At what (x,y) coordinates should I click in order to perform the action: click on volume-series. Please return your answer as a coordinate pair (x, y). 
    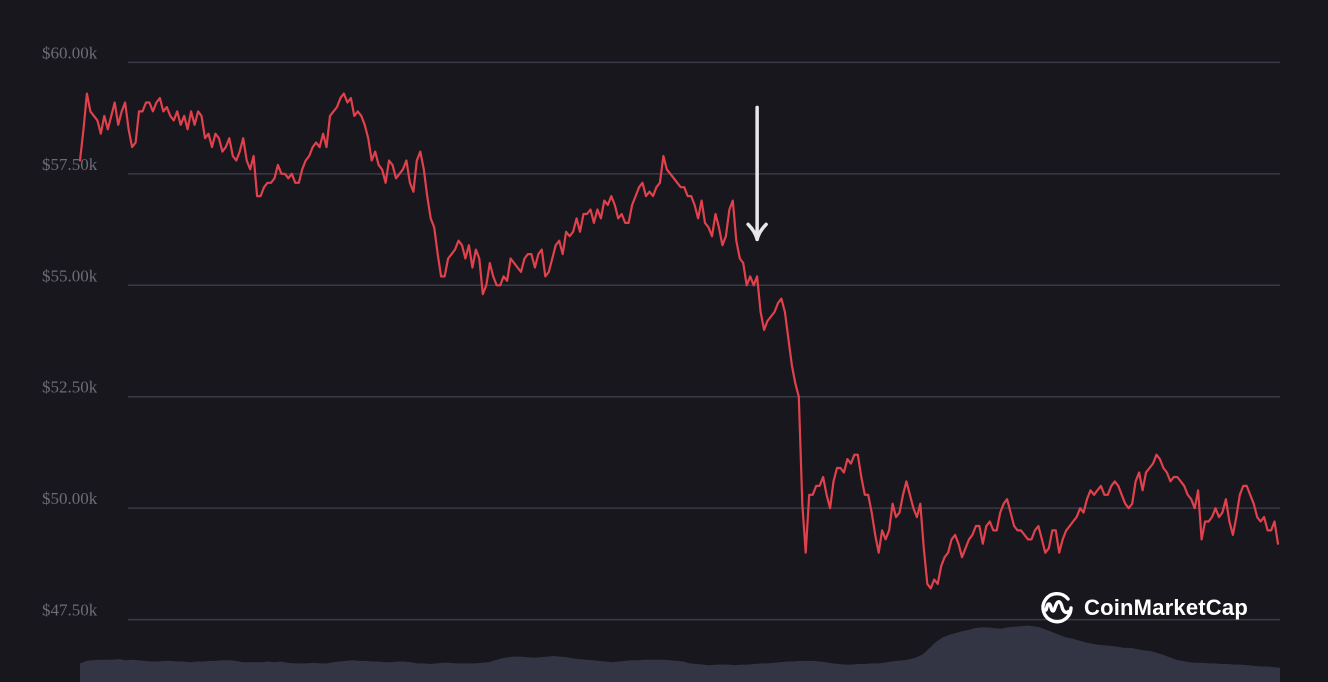
    Looking at the image, I should click on (680, 653).